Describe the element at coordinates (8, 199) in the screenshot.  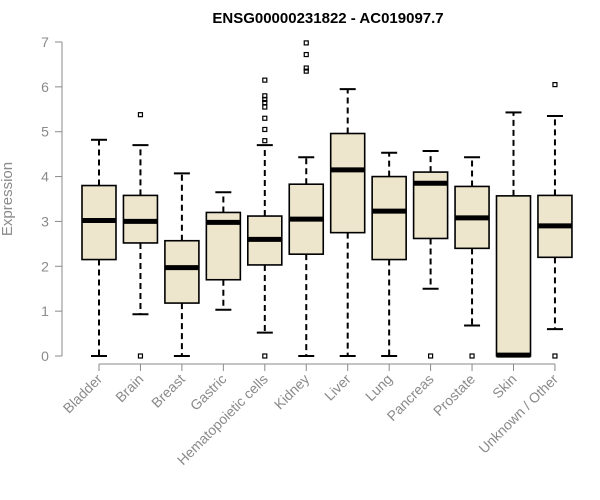
I see `y-axis-label: Expression` at that location.